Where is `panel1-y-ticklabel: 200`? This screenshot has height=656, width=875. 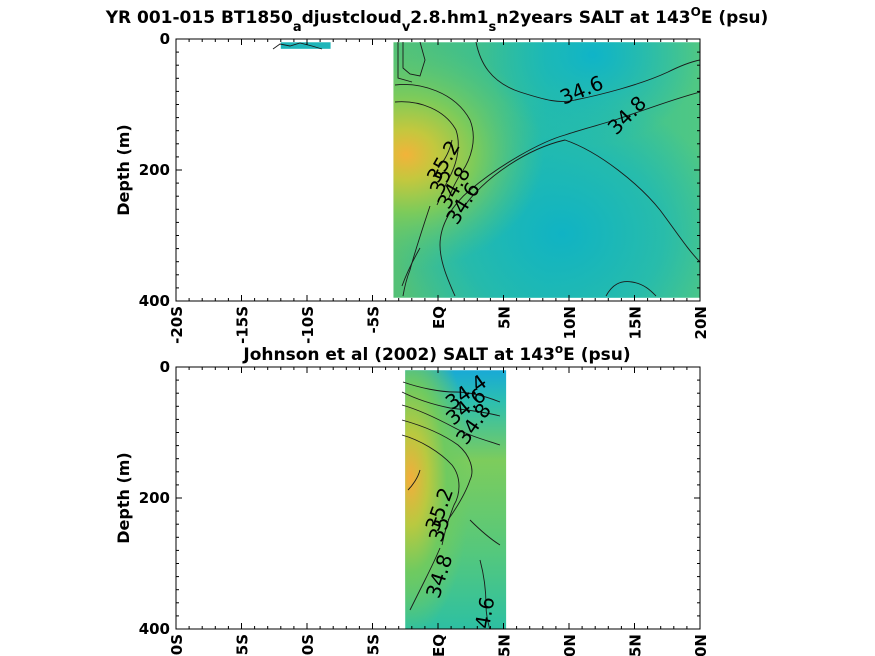 panel1-y-ticklabel: 200 is located at coordinates (154, 170).